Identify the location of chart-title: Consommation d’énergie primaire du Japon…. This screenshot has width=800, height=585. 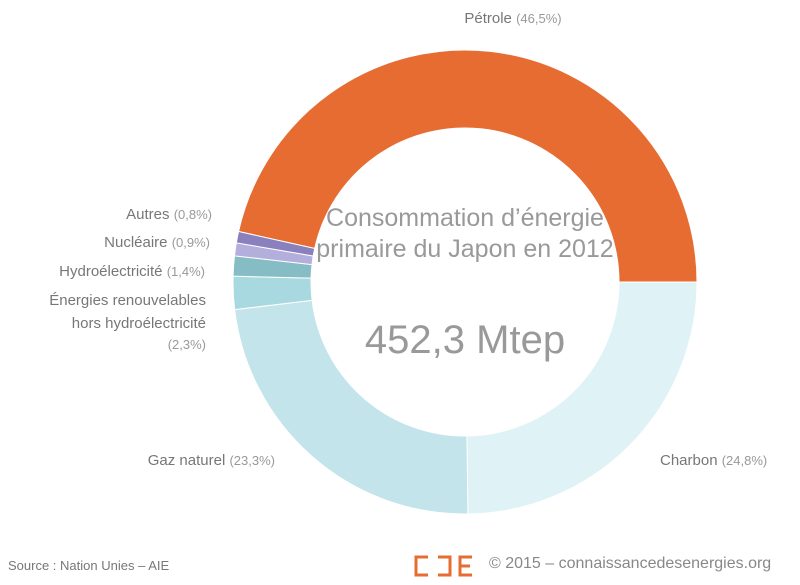
(465, 233).